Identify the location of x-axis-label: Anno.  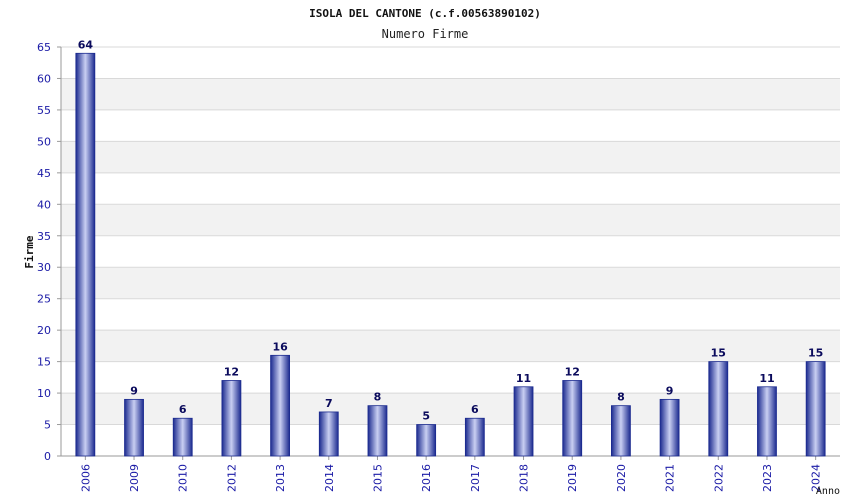
(828, 491).